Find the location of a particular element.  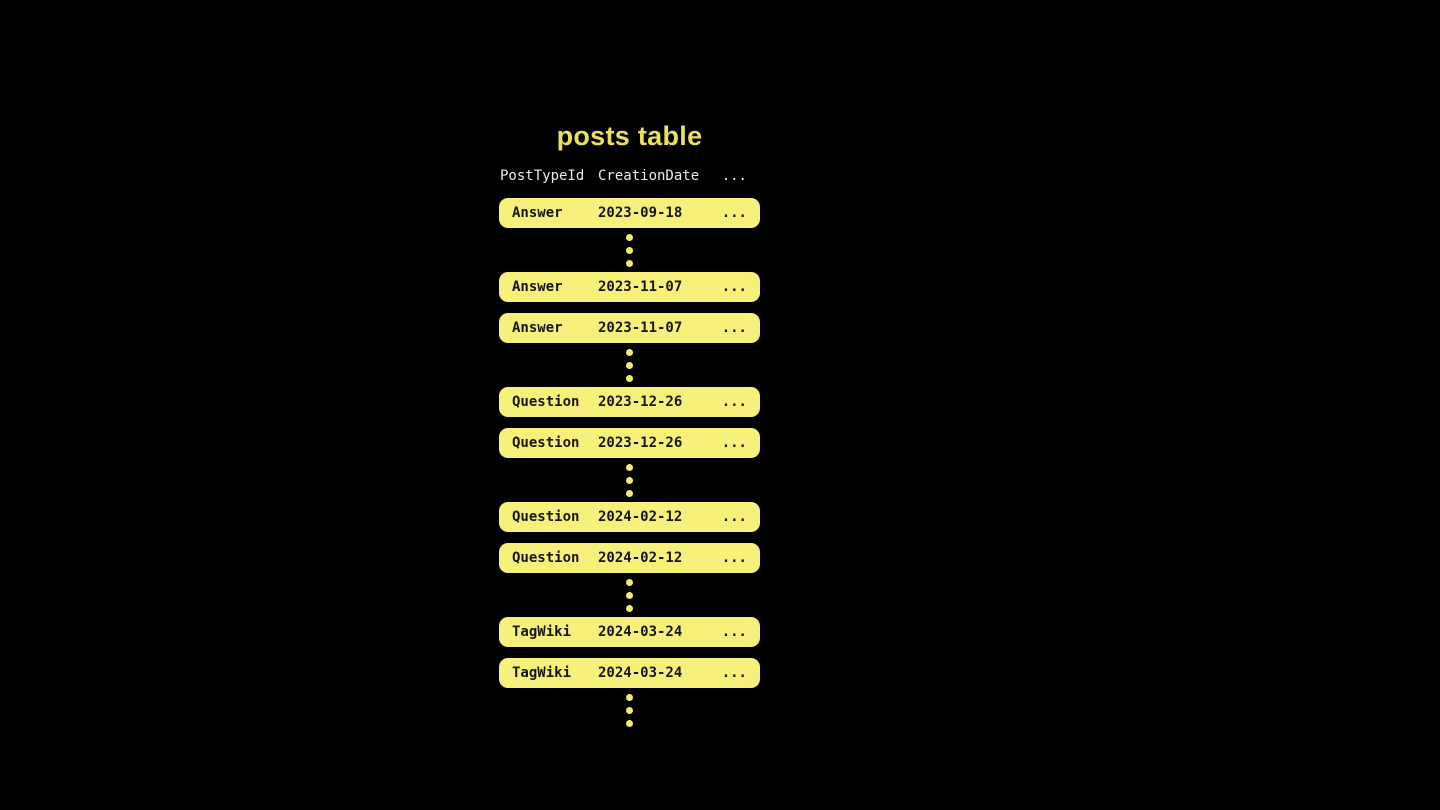

header-creationdate: CreationDate is located at coordinates (649, 176).